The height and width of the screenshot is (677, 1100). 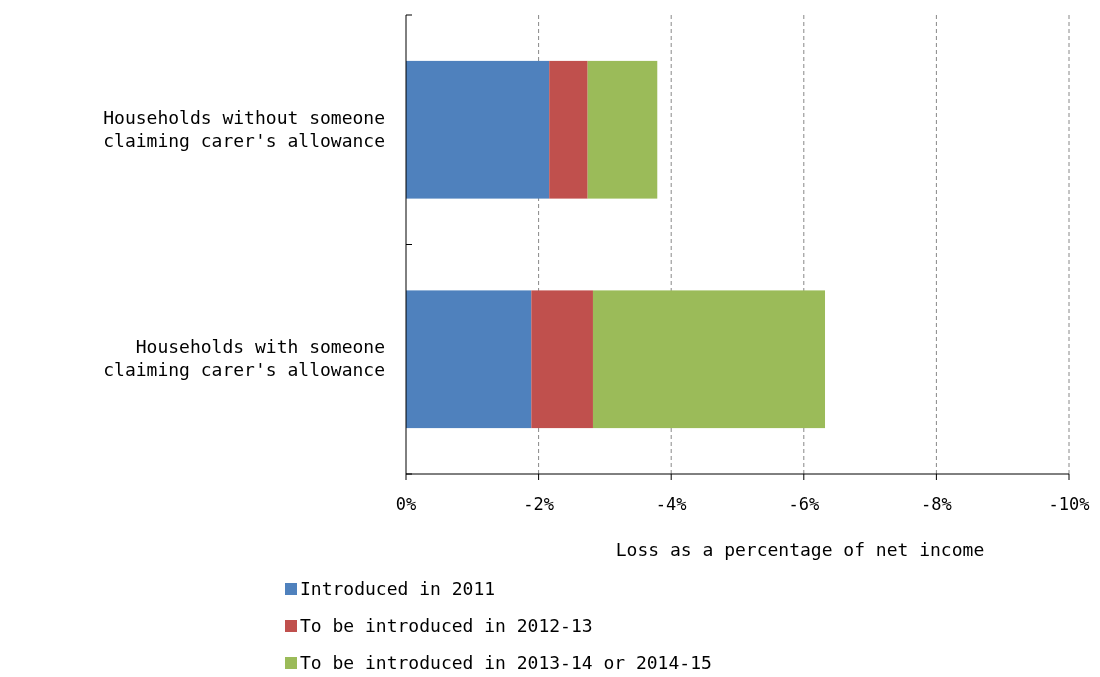 What do you see at coordinates (446, 625) in the screenshot?
I see `legend-label: To be introduced in 2012-13` at bounding box center [446, 625].